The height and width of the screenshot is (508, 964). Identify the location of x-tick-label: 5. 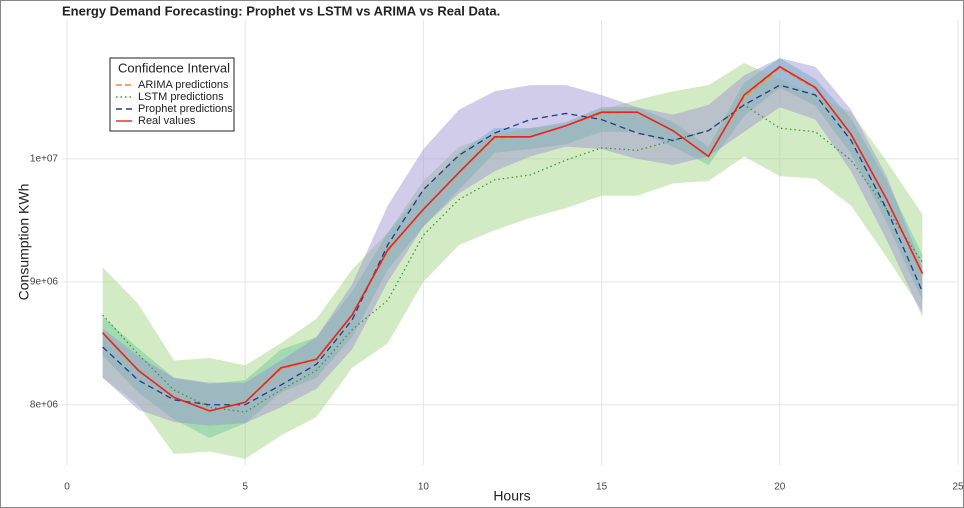
(245, 487).